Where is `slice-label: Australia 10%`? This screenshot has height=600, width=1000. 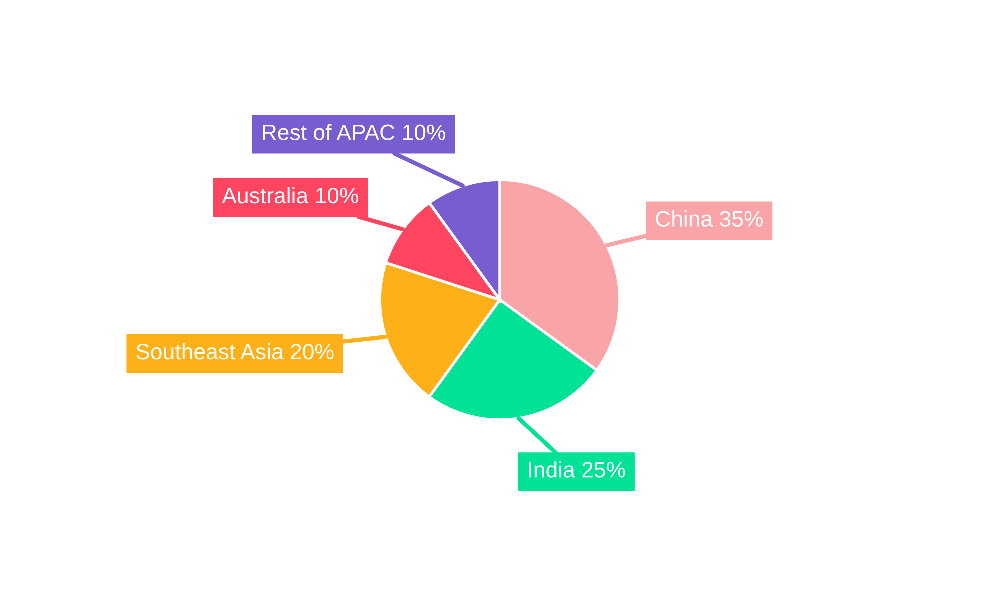
slice-label: Australia 10% is located at coordinates (290, 195).